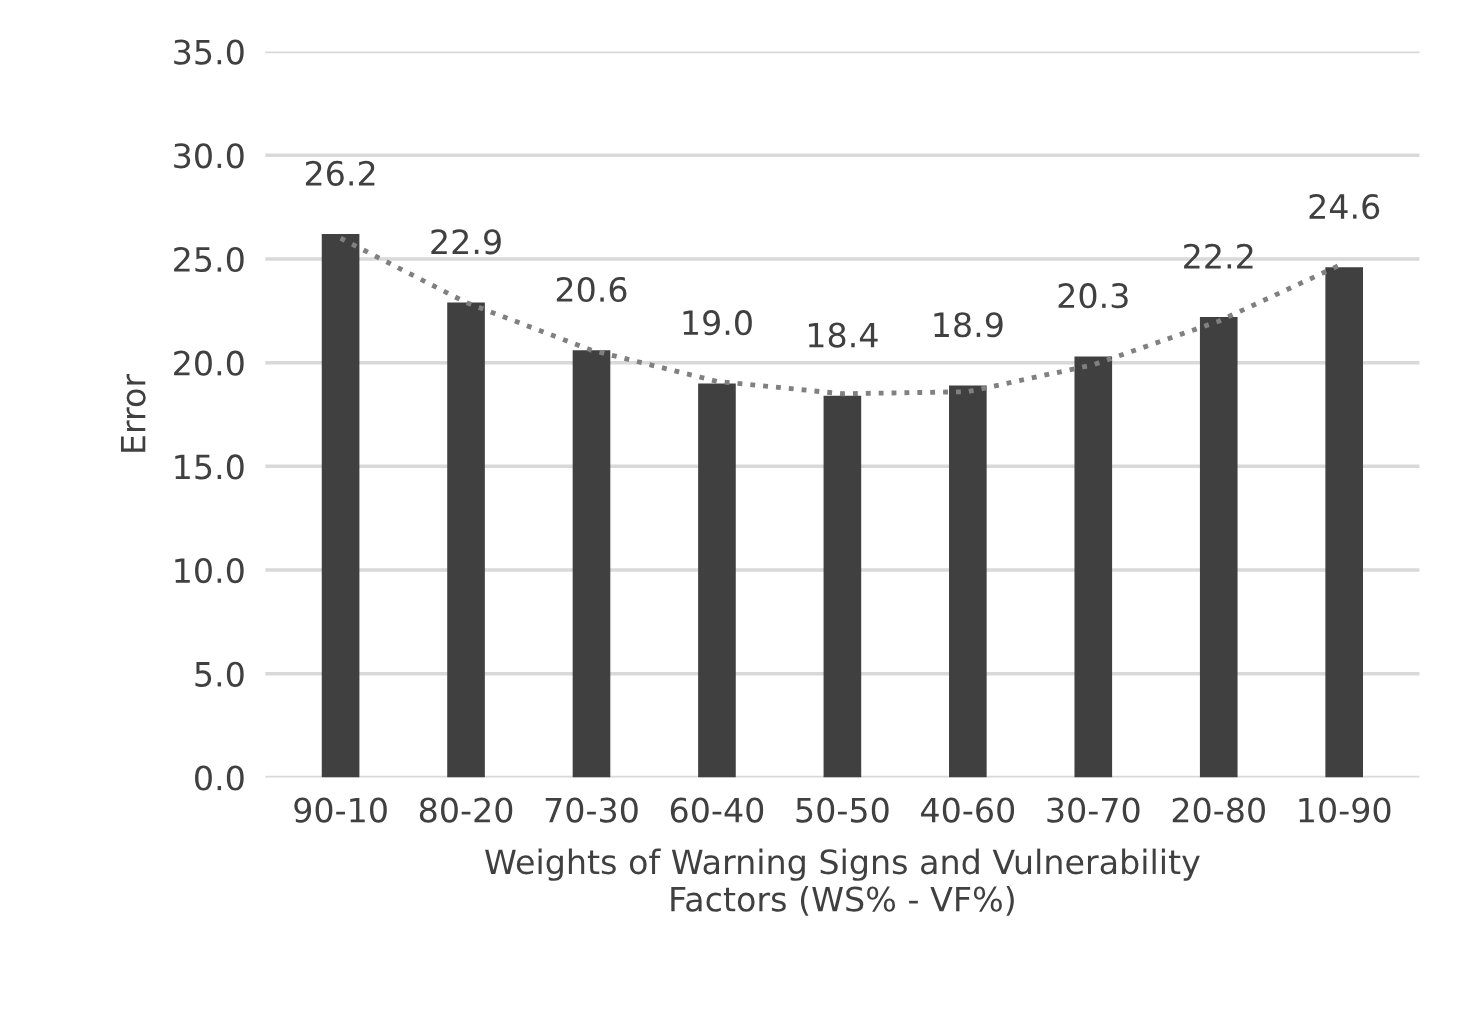  I want to click on y-tick-label: 20.0, so click(209, 363).